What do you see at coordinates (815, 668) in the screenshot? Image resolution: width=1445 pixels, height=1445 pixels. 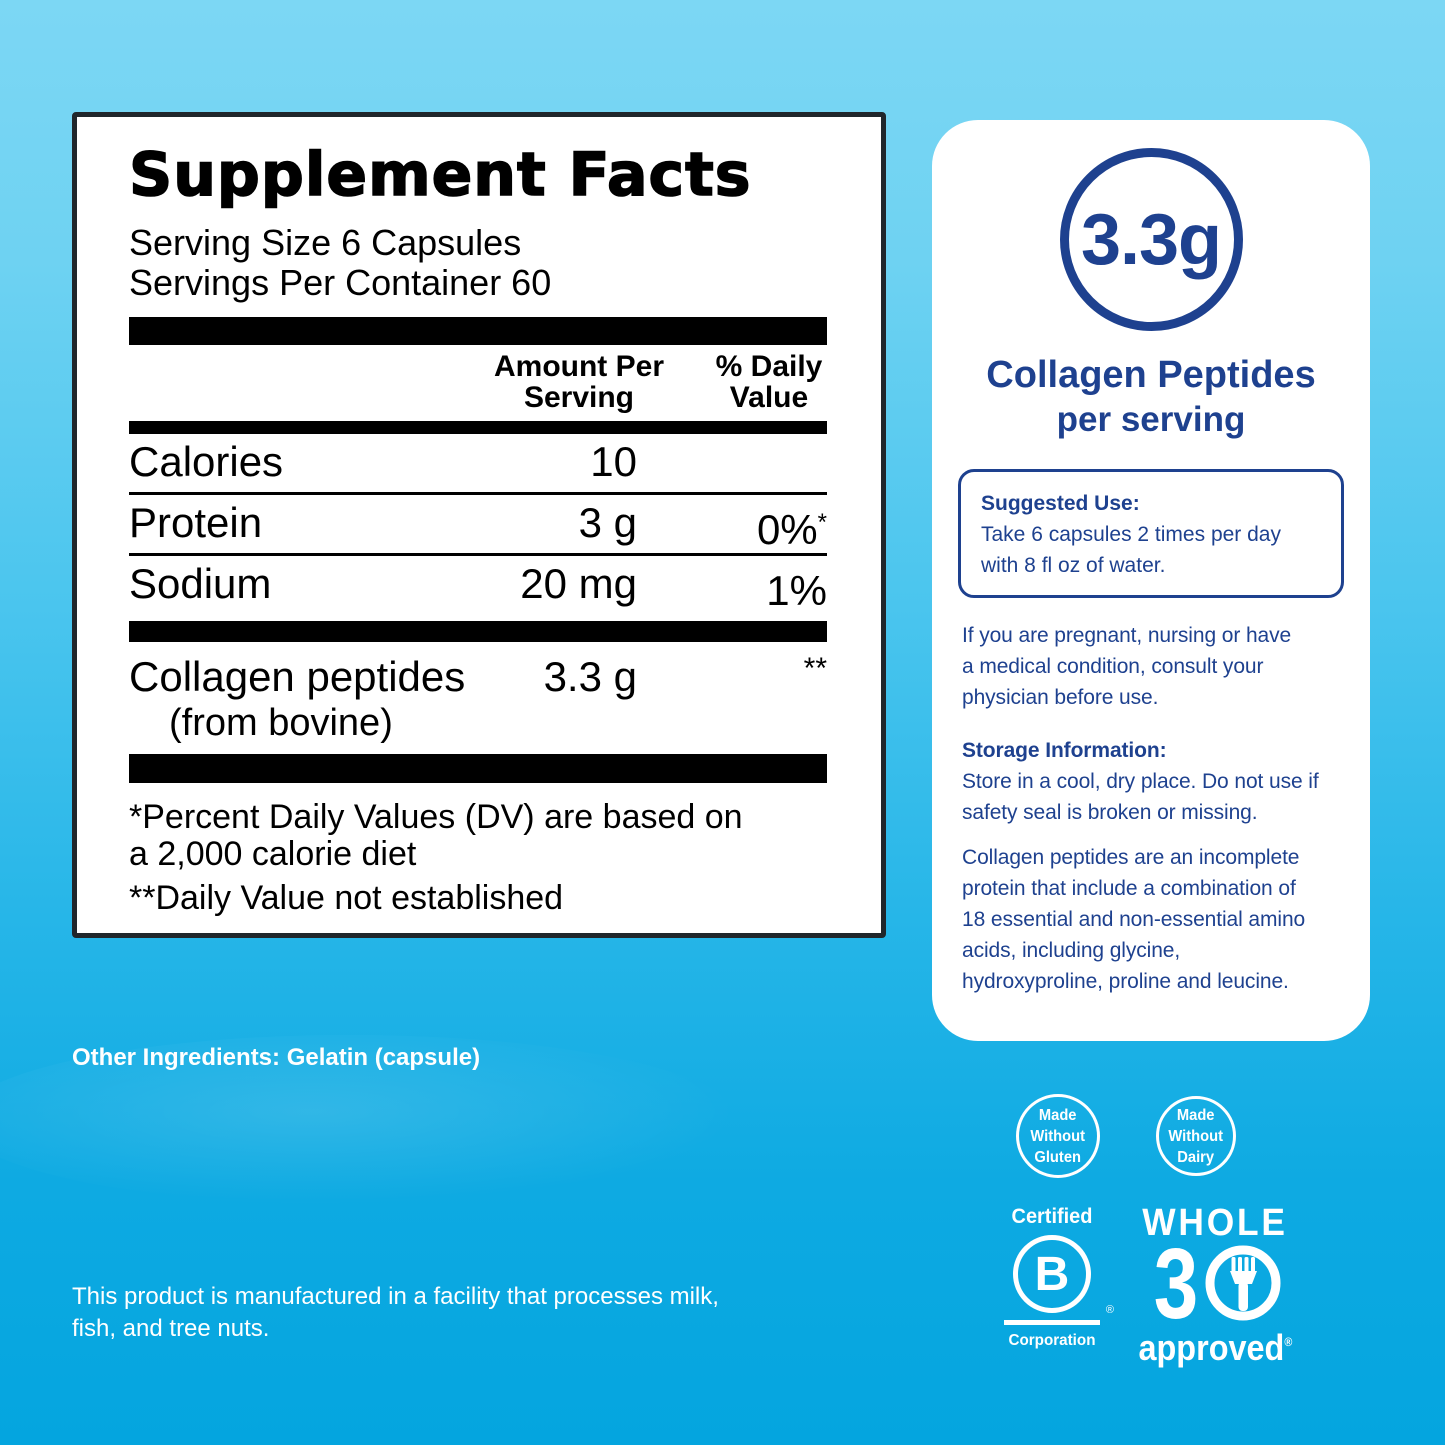 I see `dv-mark: **` at bounding box center [815, 668].